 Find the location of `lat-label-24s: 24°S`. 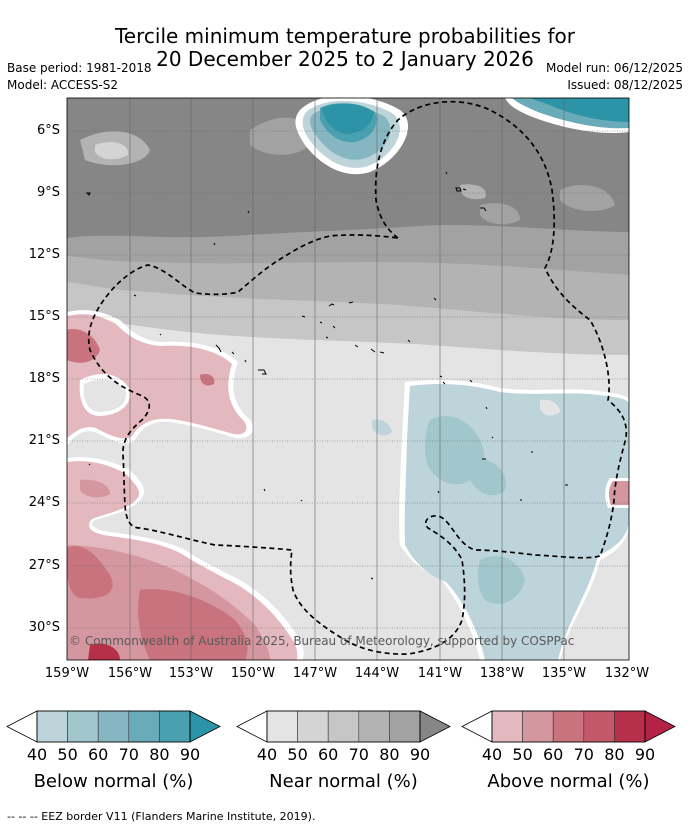

lat-label-24s: 24°S is located at coordinates (44, 502).